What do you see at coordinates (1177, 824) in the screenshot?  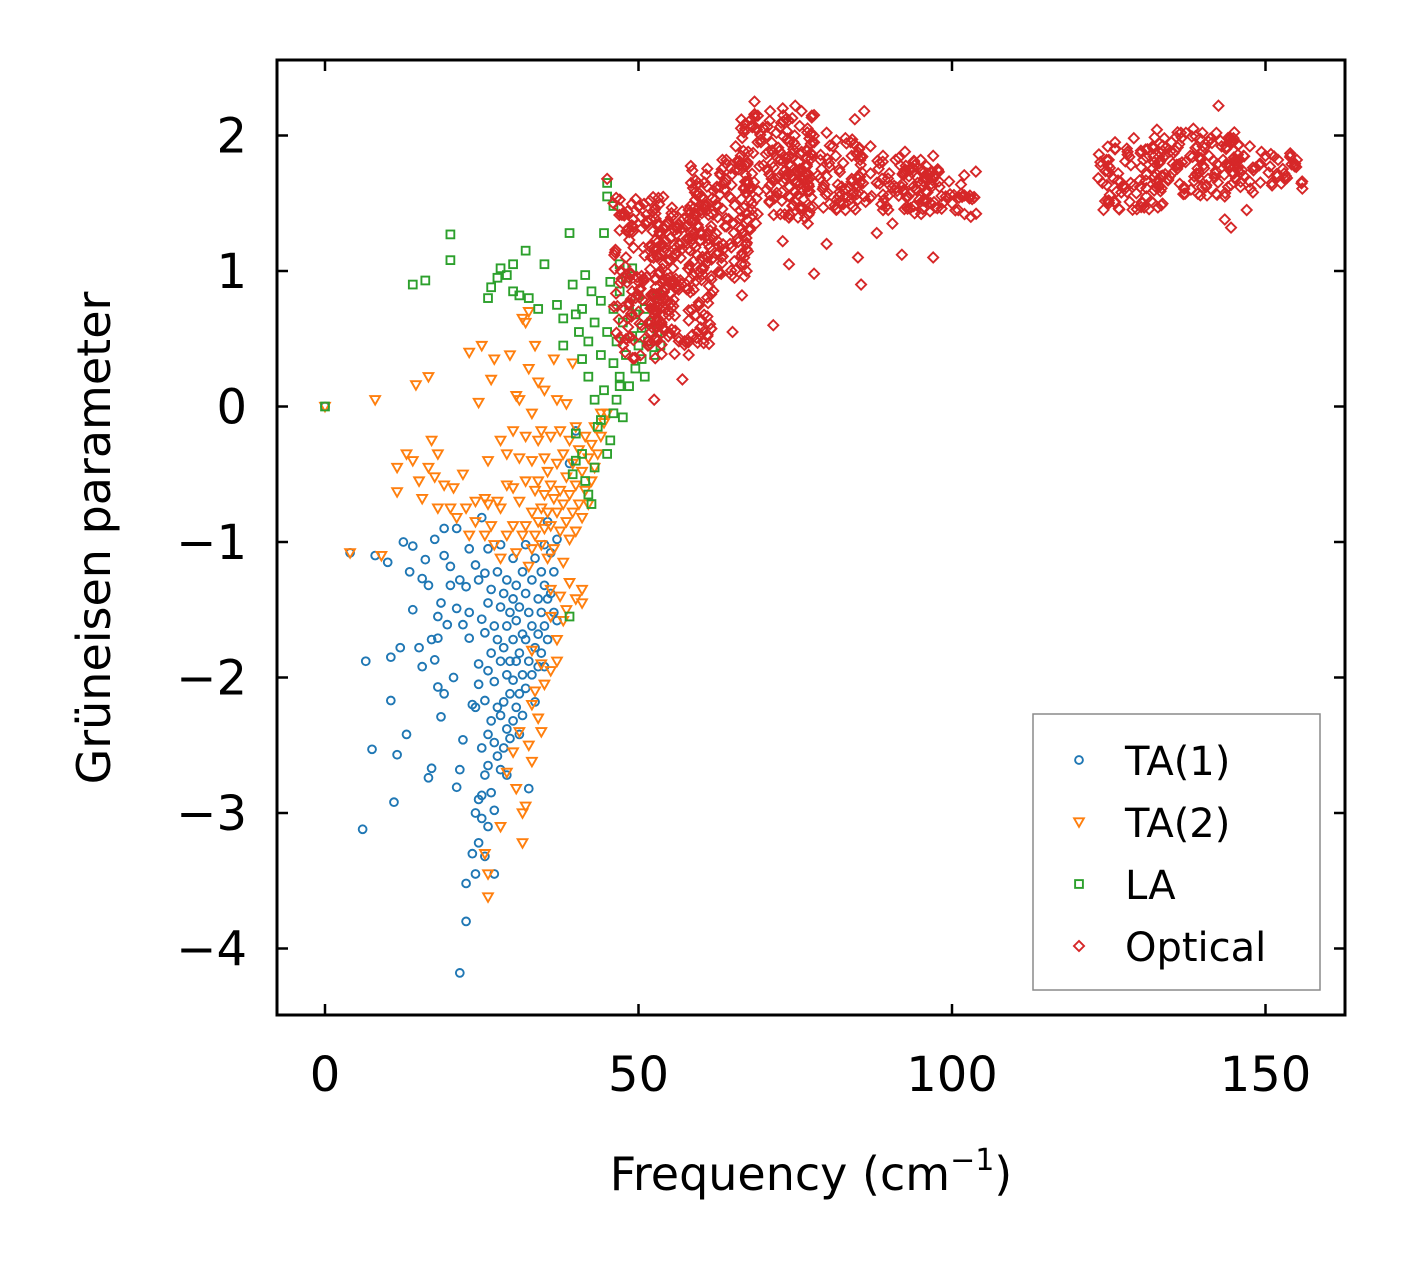 I see `legend-label-ta2: TA(2)` at bounding box center [1177, 824].